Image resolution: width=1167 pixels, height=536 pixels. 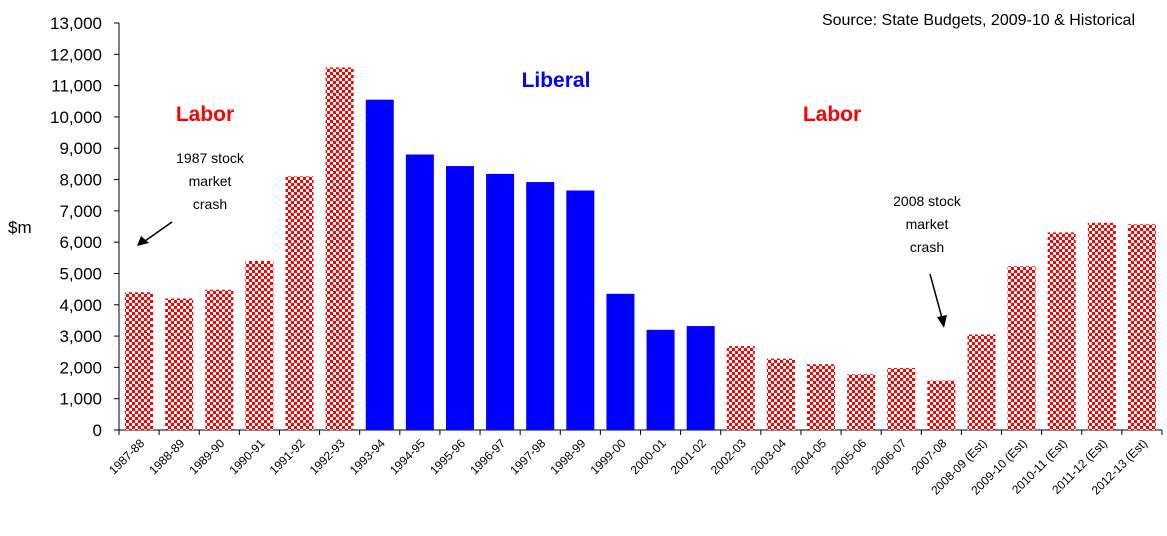 What do you see at coordinates (556, 80) in the screenshot?
I see `period-label-liberal: Liberal` at bounding box center [556, 80].